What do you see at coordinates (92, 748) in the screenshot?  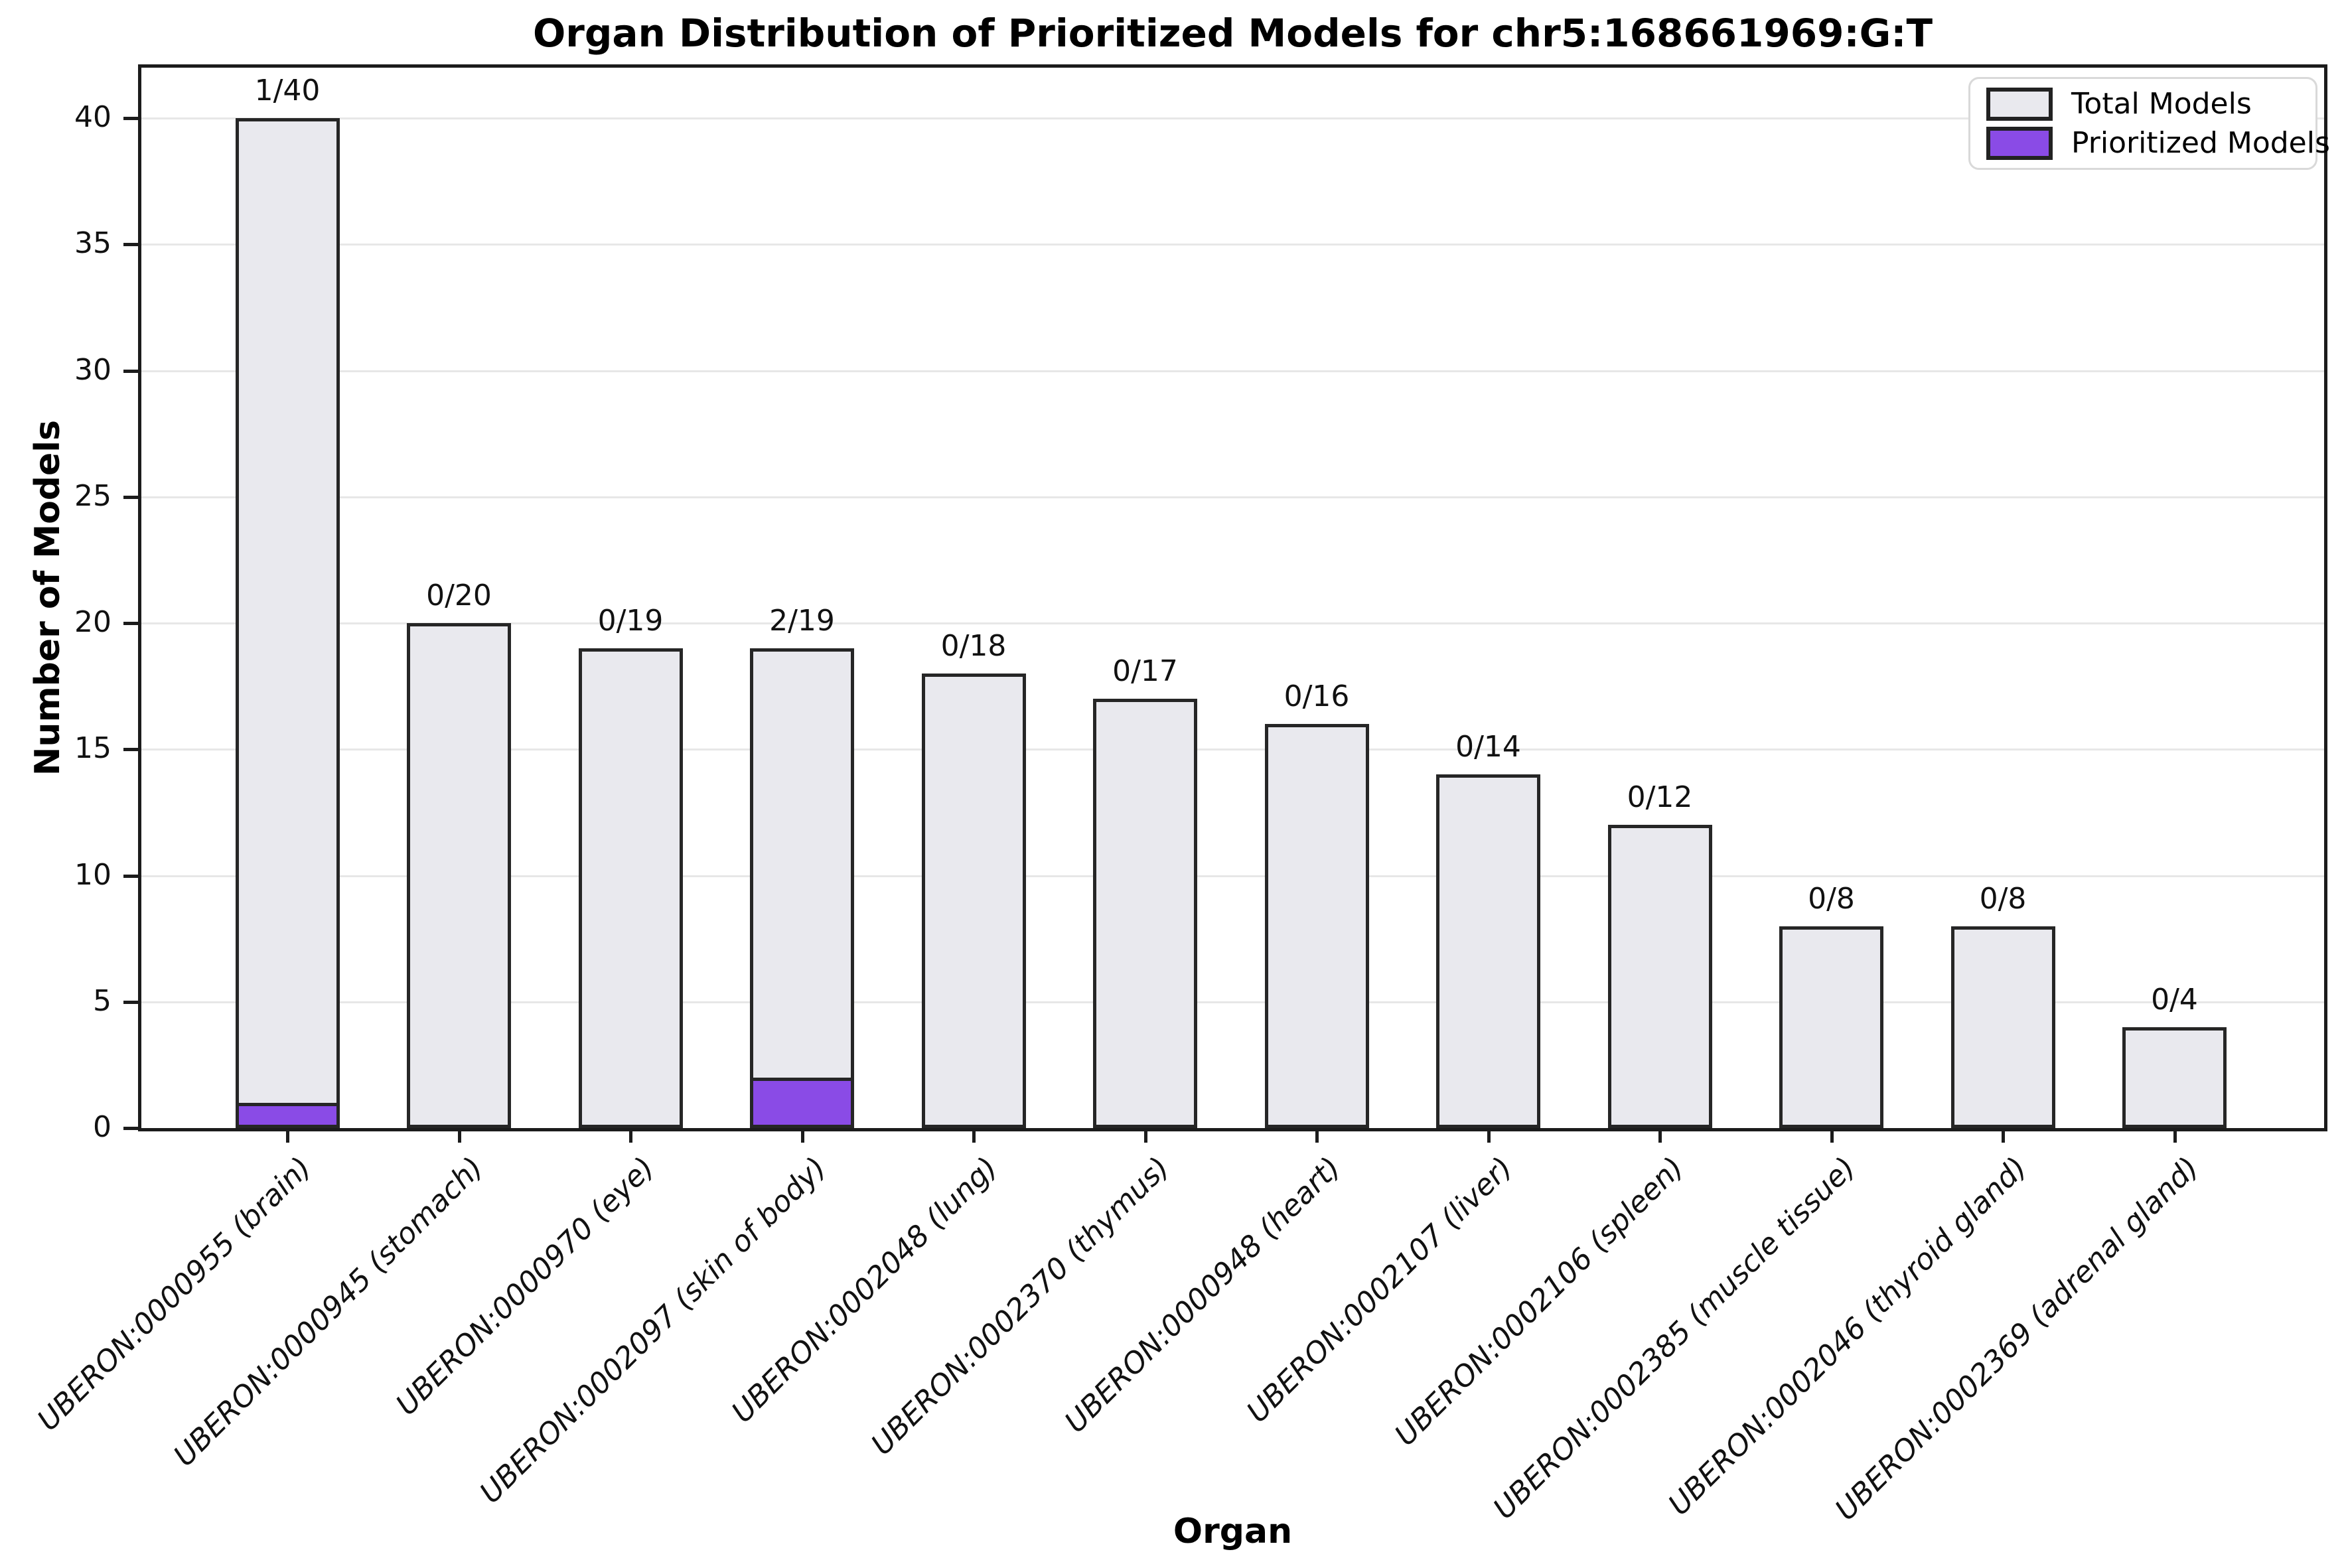 I see `y-tick-label: 15` at bounding box center [92, 748].